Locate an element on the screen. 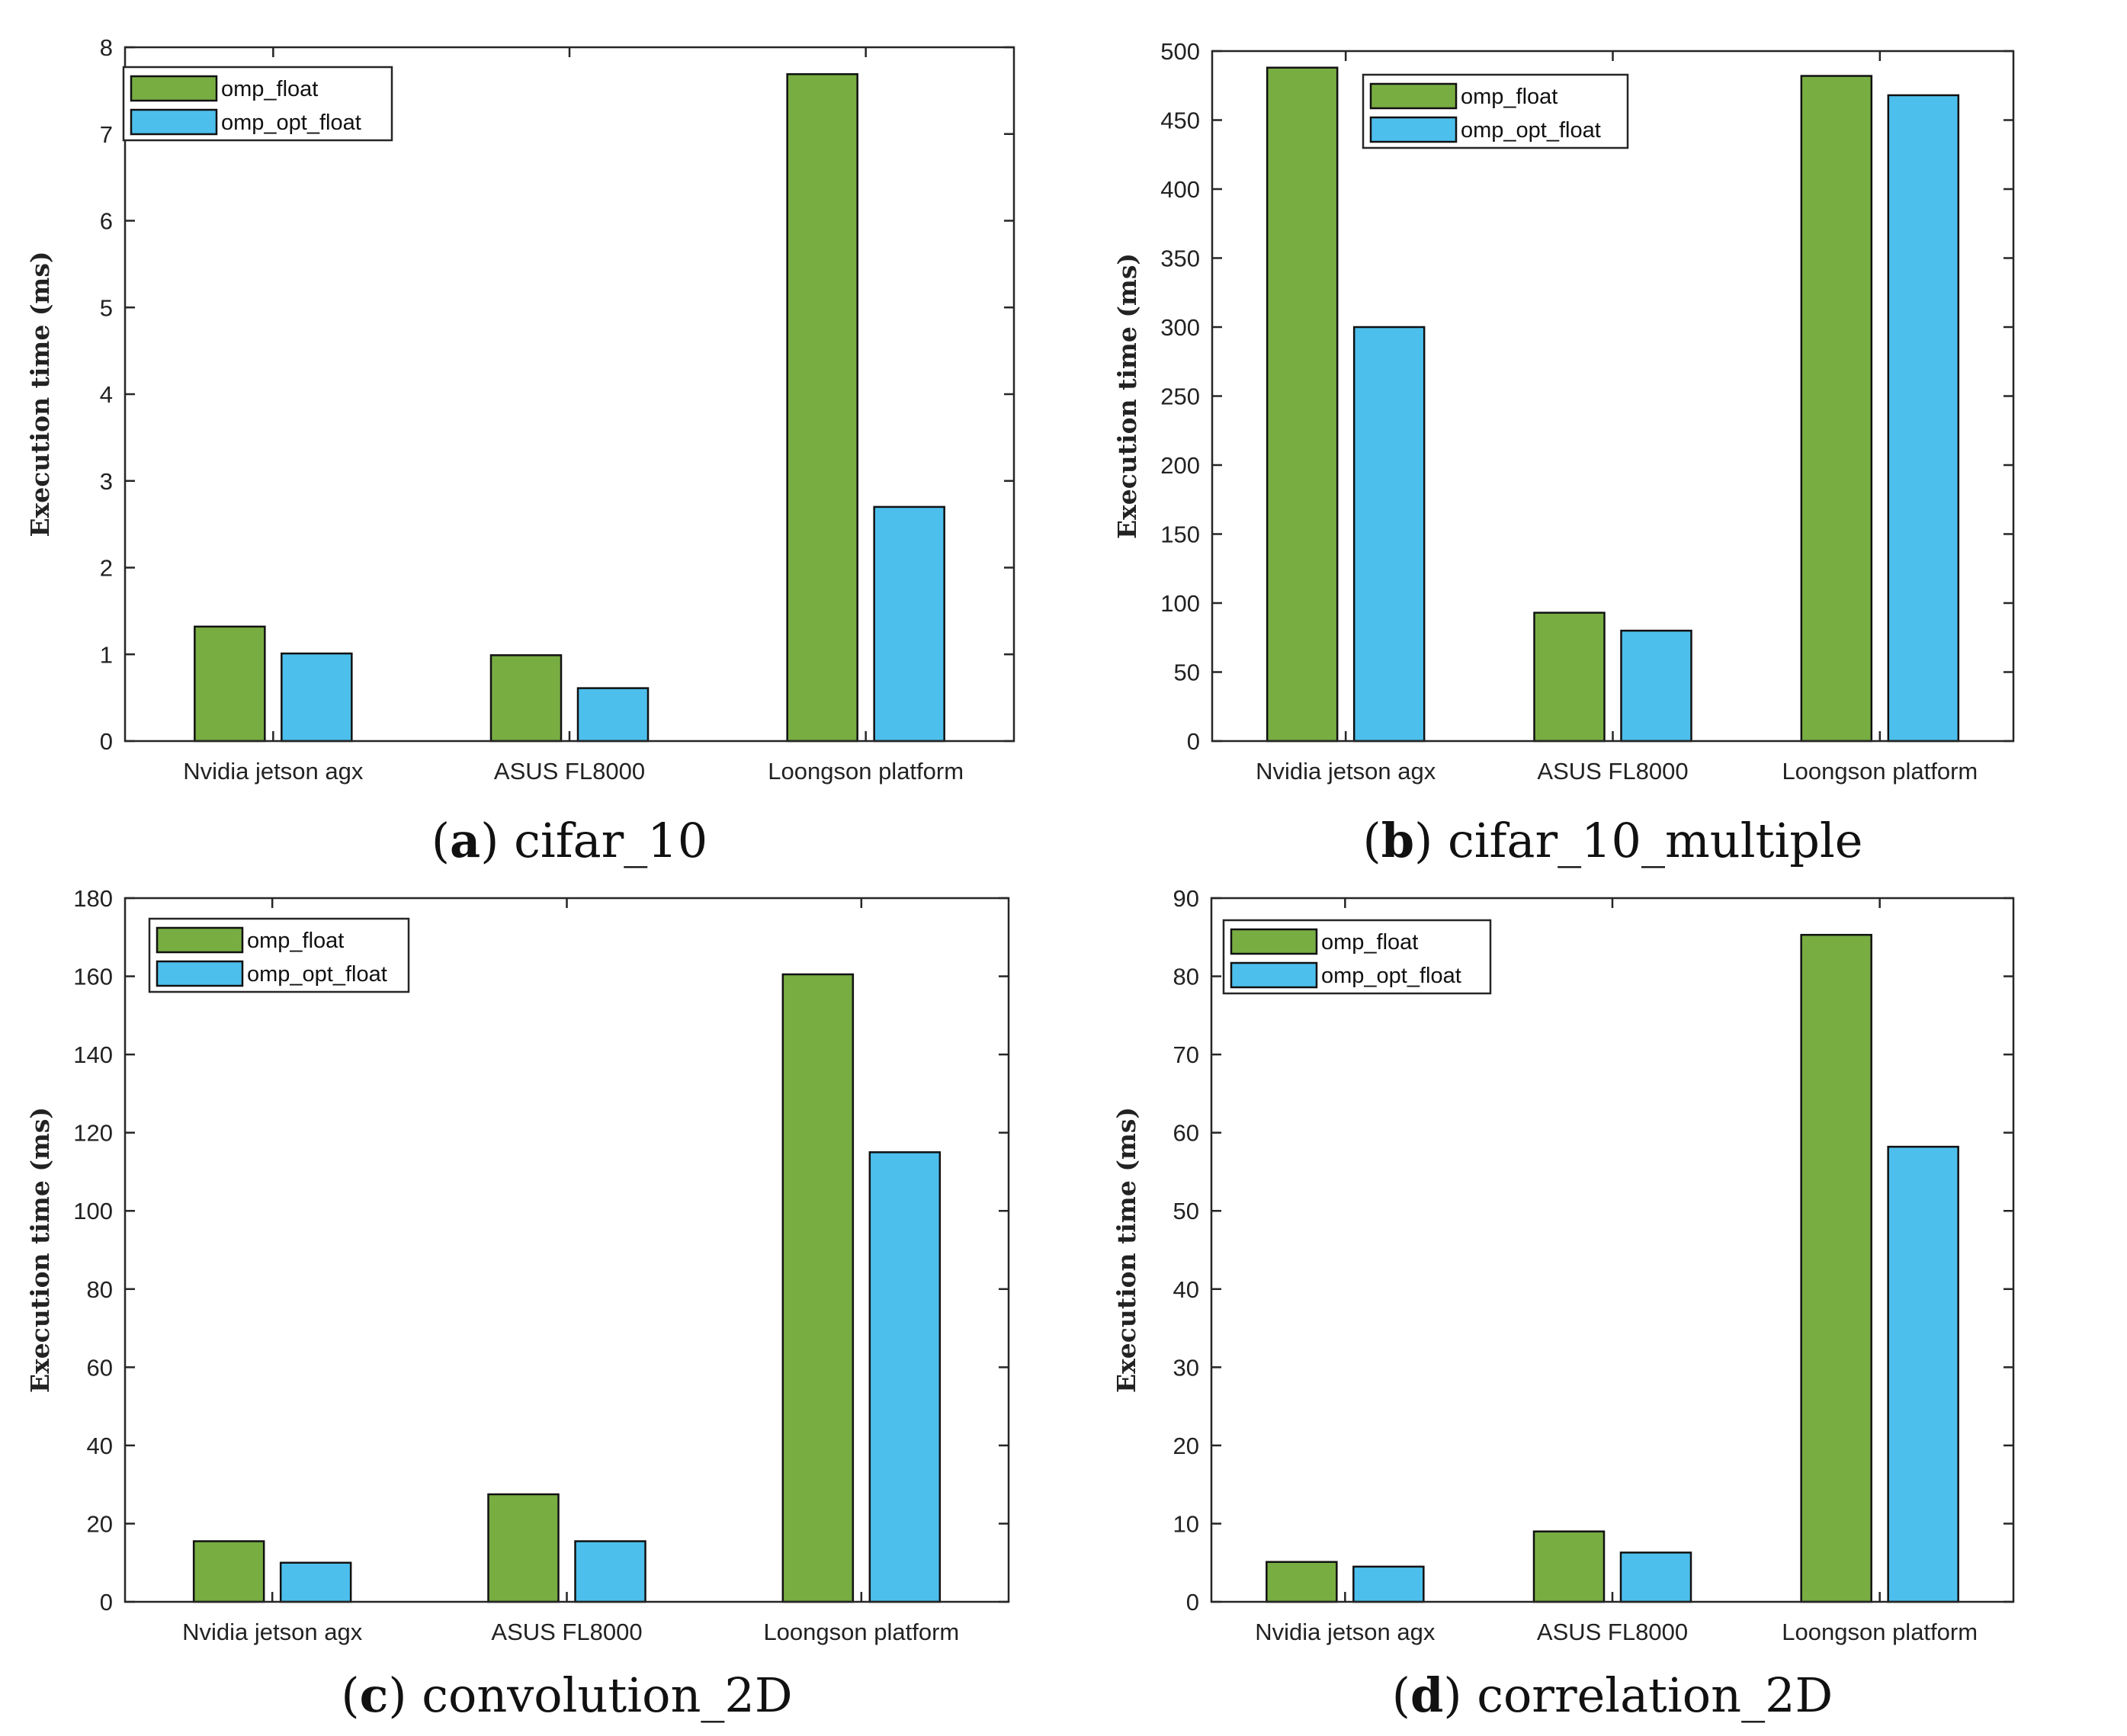  y-tick-label: 70 is located at coordinates (1186, 1054).